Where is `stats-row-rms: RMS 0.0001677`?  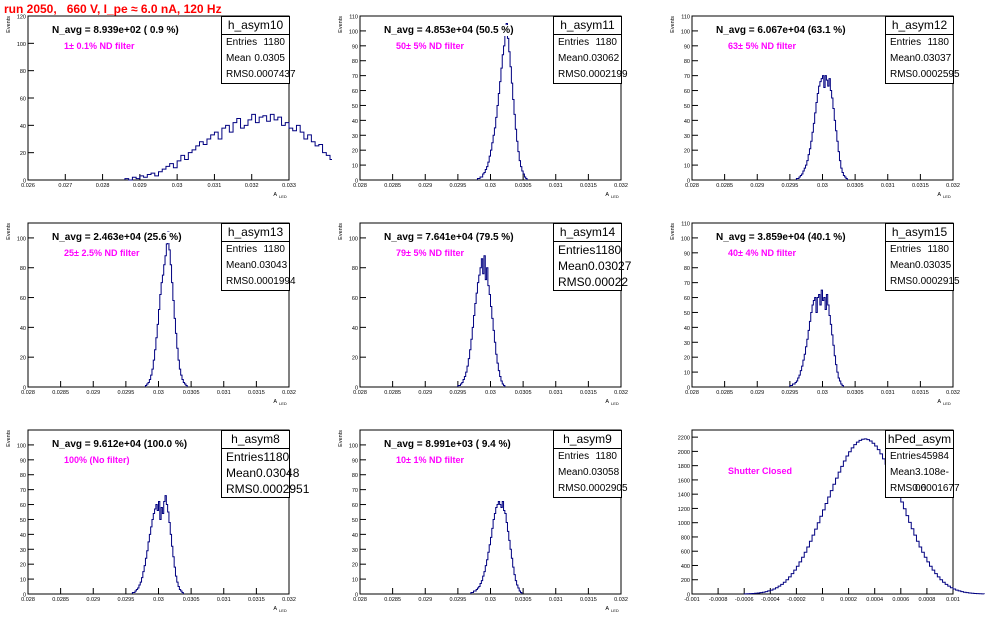 stats-row-rms: RMS 0.0001677 is located at coordinates (923, 489).